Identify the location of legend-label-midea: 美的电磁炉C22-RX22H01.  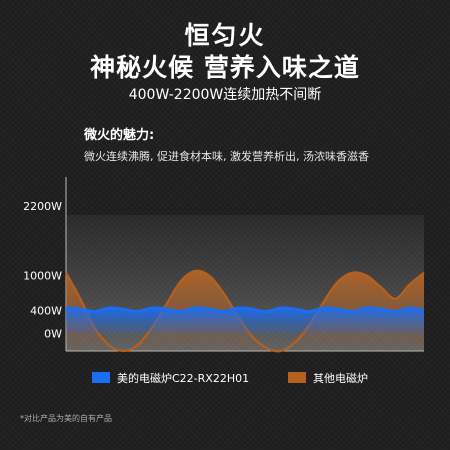
(183, 378).